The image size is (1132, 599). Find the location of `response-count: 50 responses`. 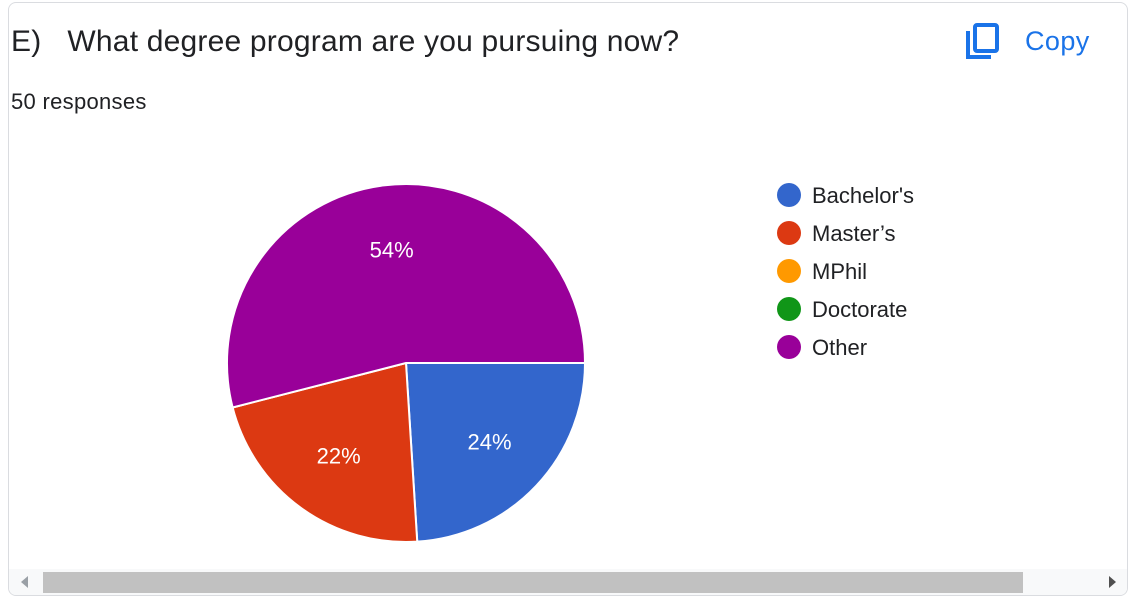

response-count: 50 responses is located at coordinates (79, 101).